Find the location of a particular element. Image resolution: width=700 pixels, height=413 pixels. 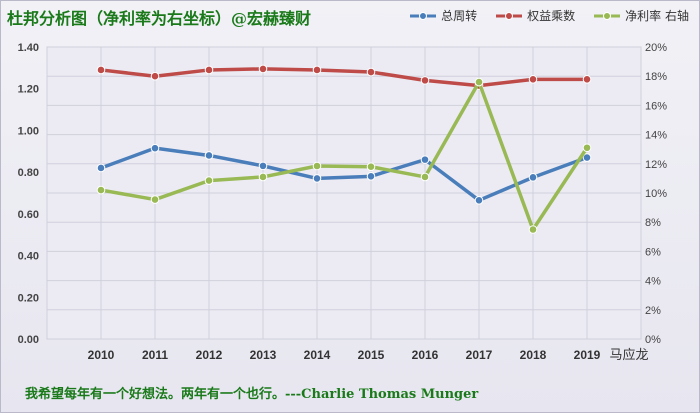

legend-item: 净利率 右轴 is located at coordinates (641, 15).